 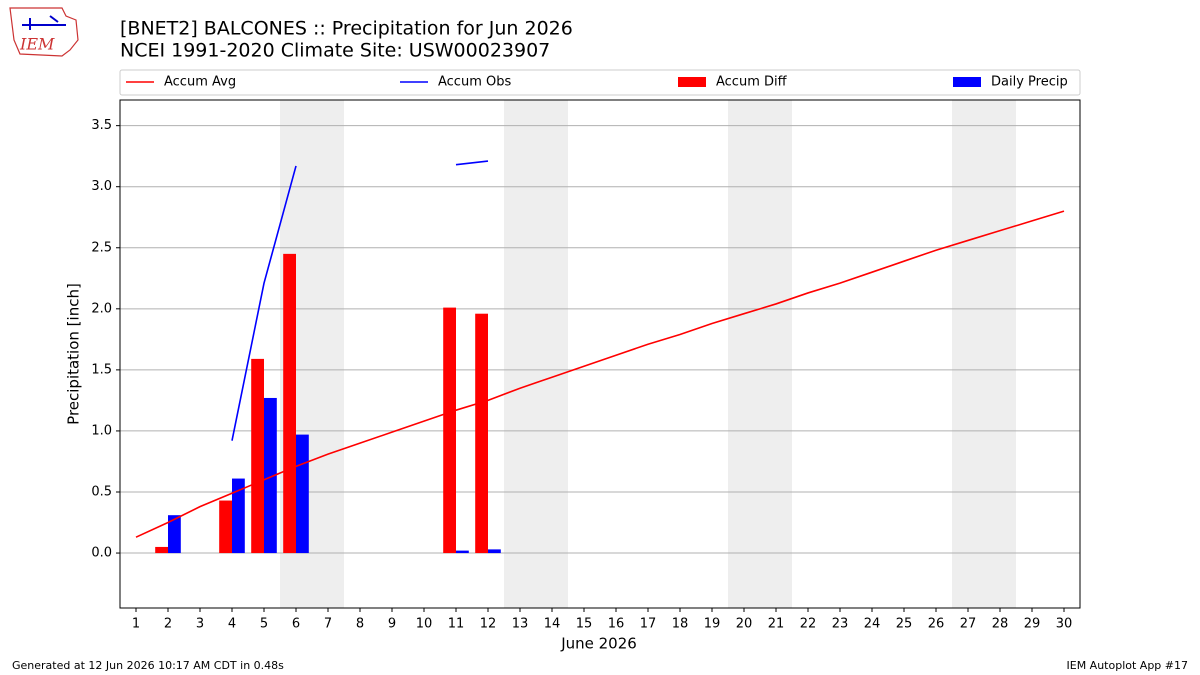 What do you see at coordinates (474, 82) in the screenshot?
I see `legend-label: Accum Obs` at bounding box center [474, 82].